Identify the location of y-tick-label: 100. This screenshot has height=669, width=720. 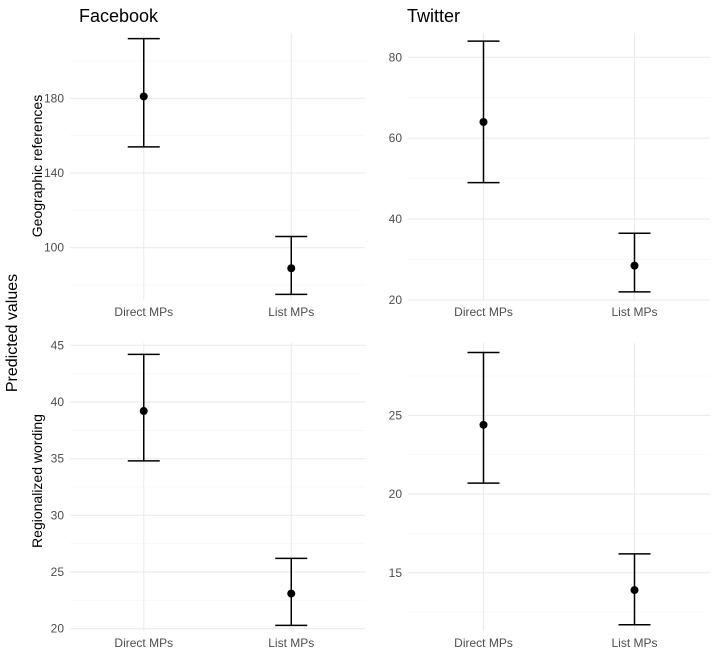
(54, 248).